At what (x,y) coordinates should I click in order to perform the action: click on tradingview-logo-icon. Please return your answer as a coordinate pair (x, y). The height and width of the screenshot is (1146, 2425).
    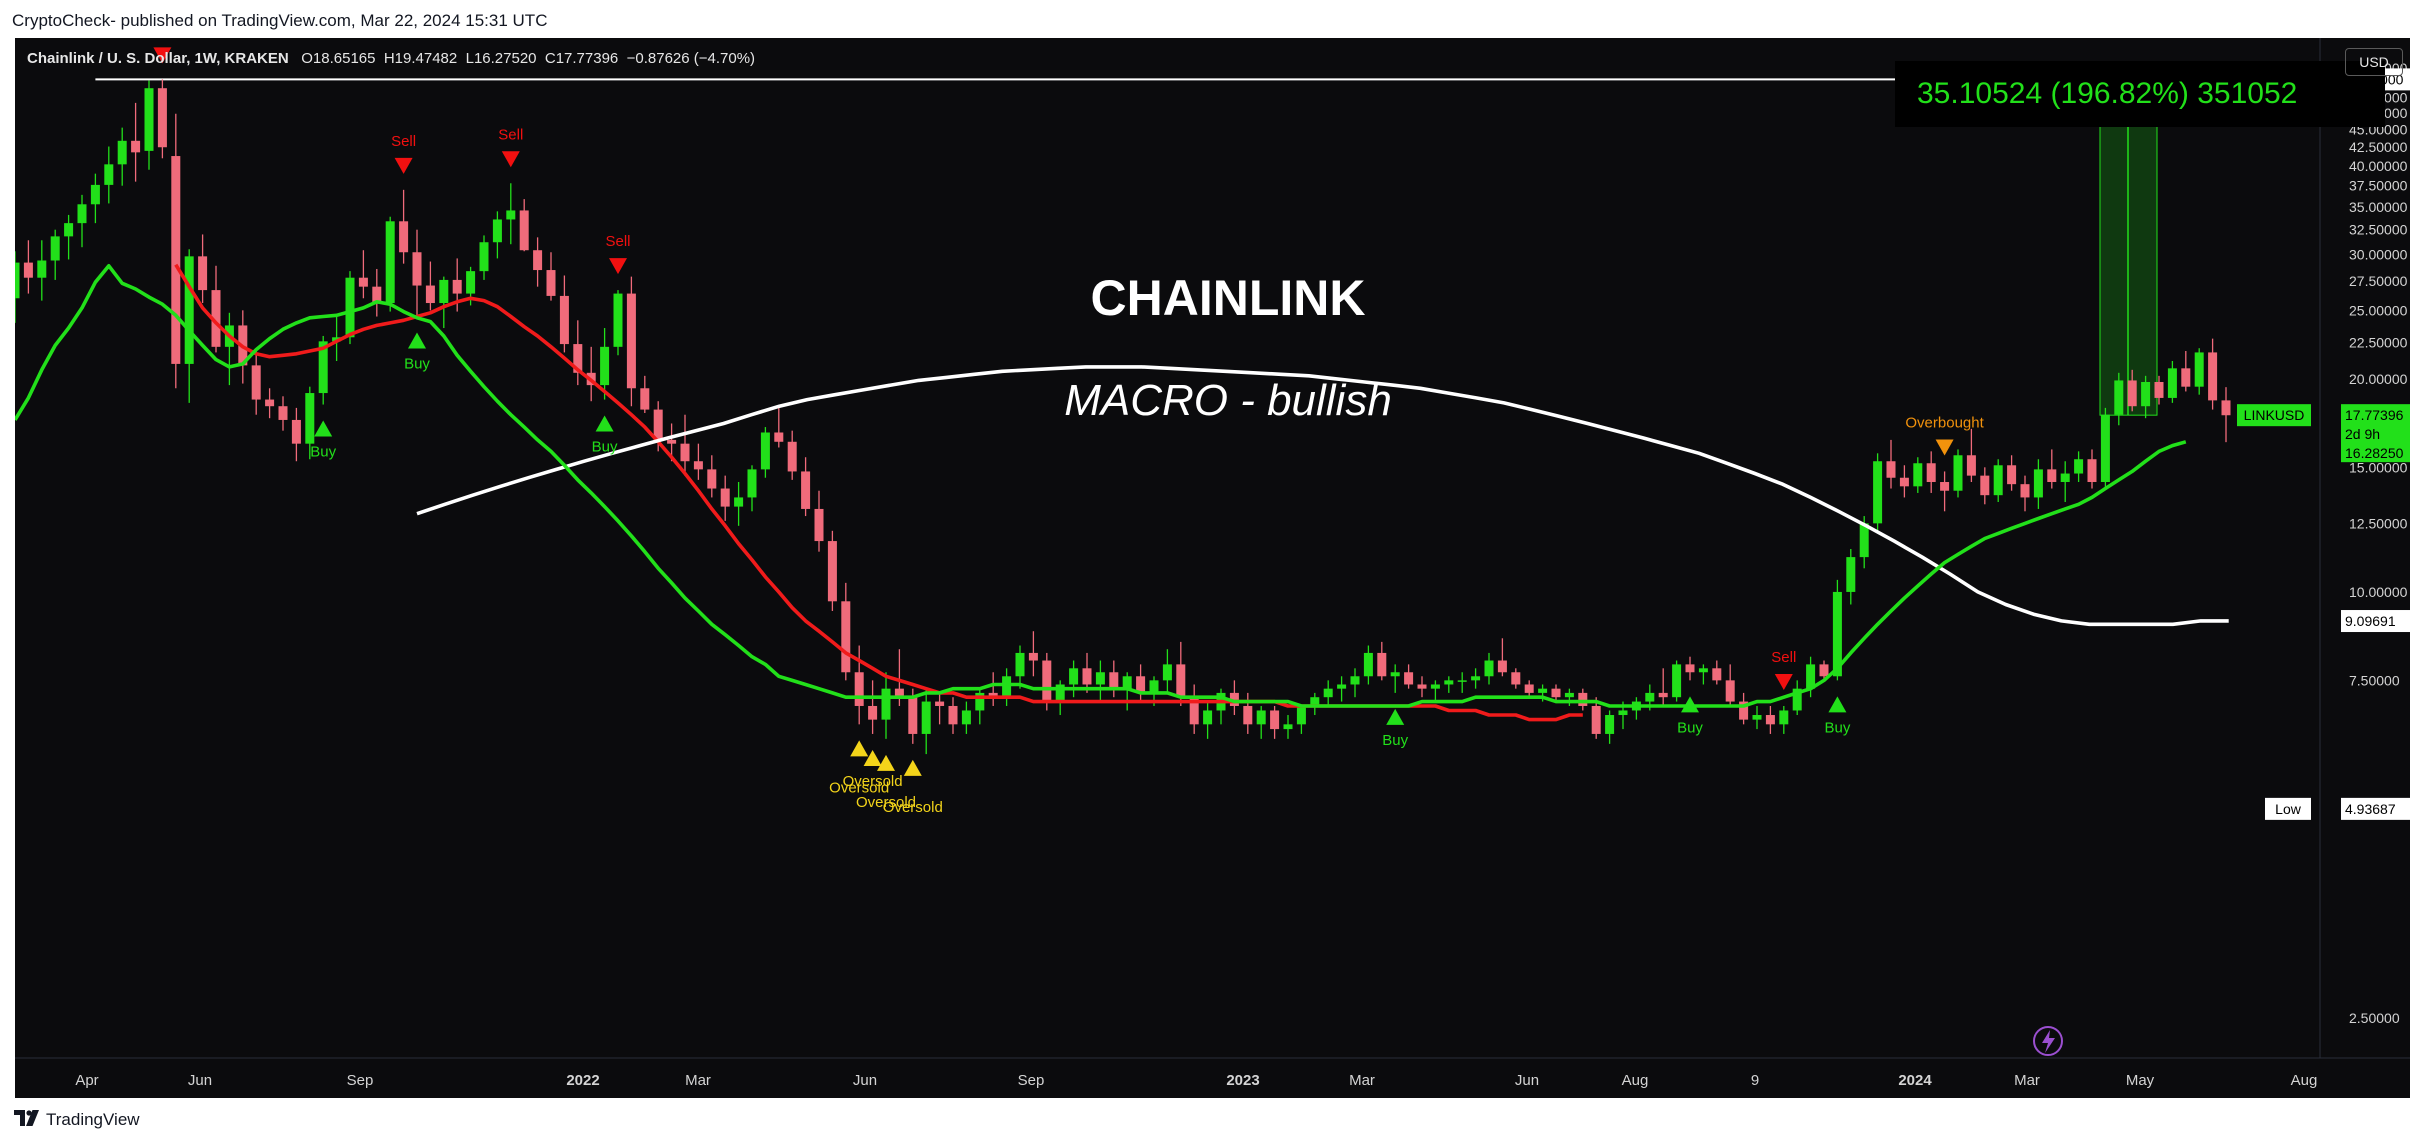
    Looking at the image, I should click on (26, 1118).